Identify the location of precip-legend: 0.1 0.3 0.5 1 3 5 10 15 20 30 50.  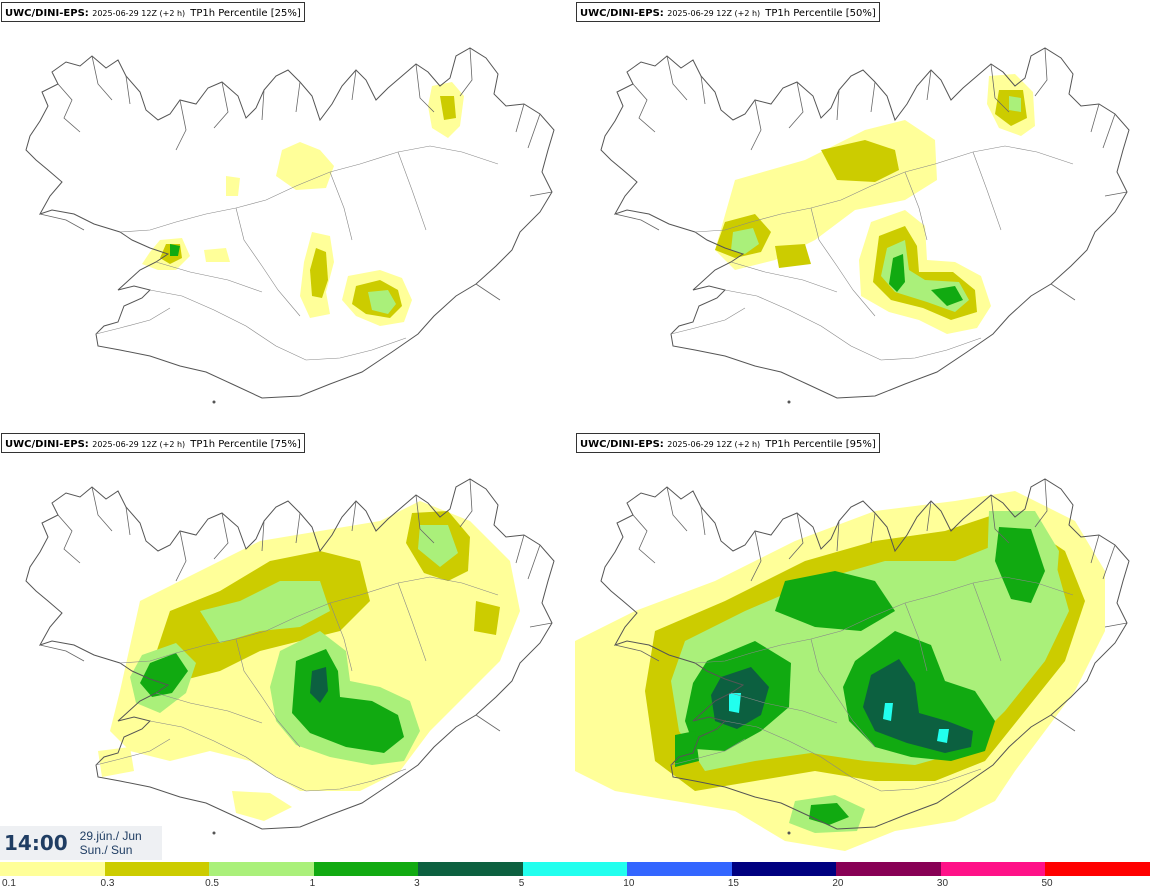
(575, 876).